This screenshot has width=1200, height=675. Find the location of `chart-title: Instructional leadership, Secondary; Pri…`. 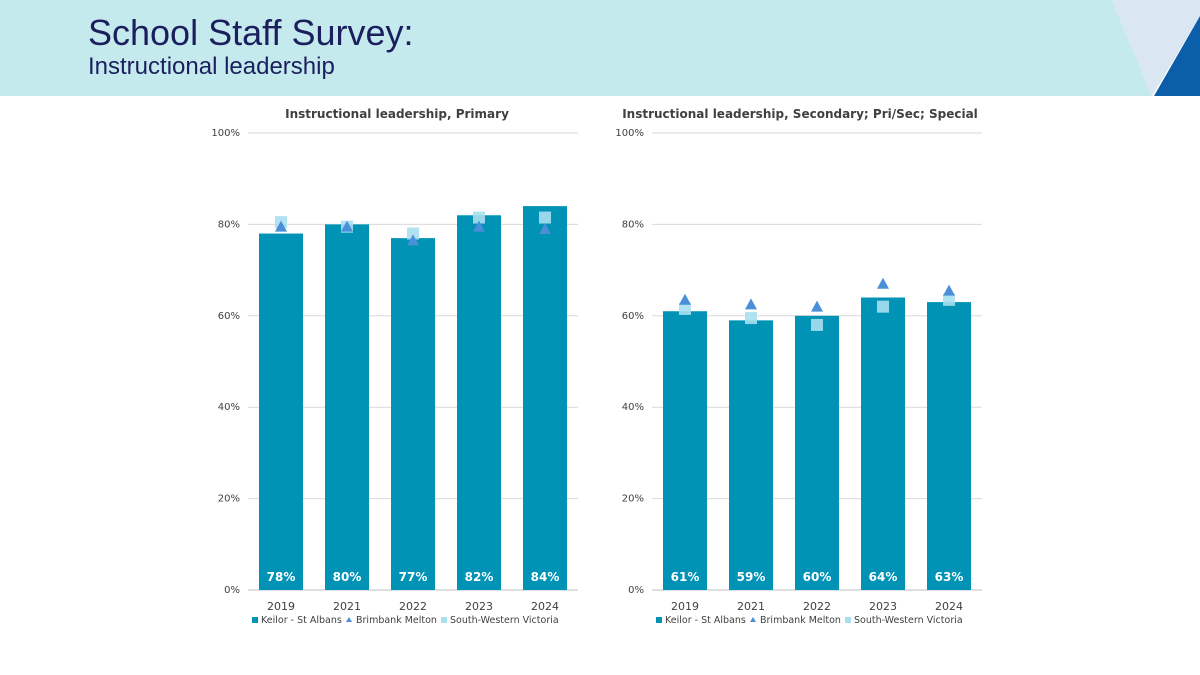

chart-title: Instructional leadership, Secondary; Pri… is located at coordinates (800, 114).